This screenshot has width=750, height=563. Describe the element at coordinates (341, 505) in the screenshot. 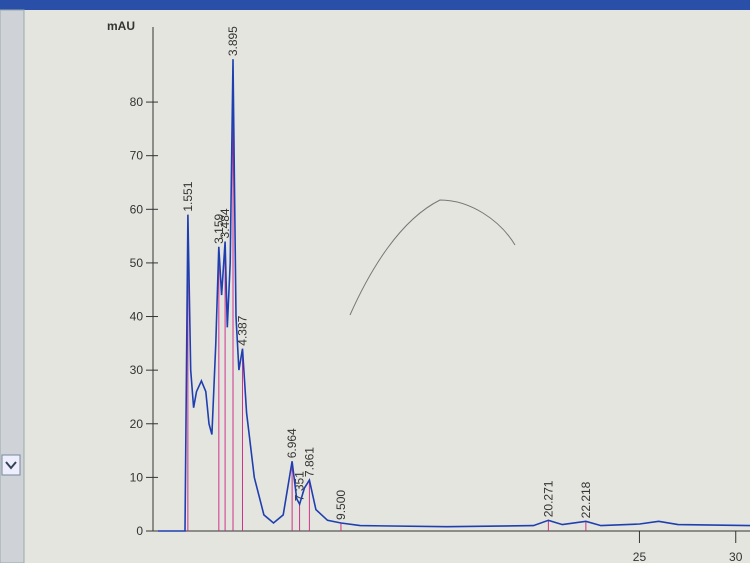

I see `peak-label: 9.500` at that location.